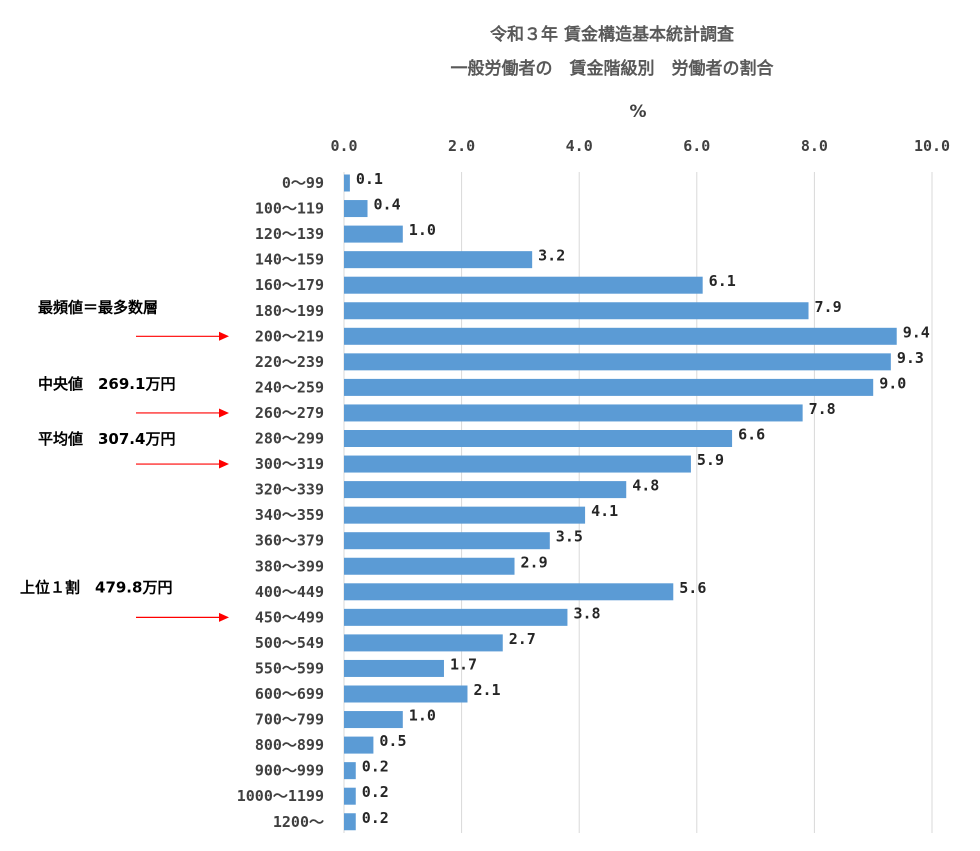 Image resolution: width=980 pixels, height=851 pixels. What do you see at coordinates (612, 34) in the screenshot?
I see `chart-title-line-1: 令和３年 賃金構造基本統計調査` at bounding box center [612, 34].